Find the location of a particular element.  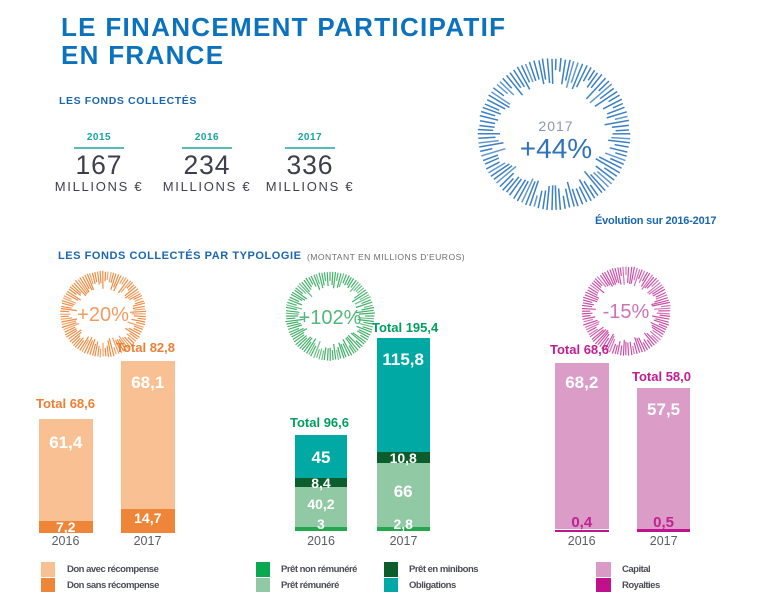

svg-text: +44% is located at coordinates (556, 148).